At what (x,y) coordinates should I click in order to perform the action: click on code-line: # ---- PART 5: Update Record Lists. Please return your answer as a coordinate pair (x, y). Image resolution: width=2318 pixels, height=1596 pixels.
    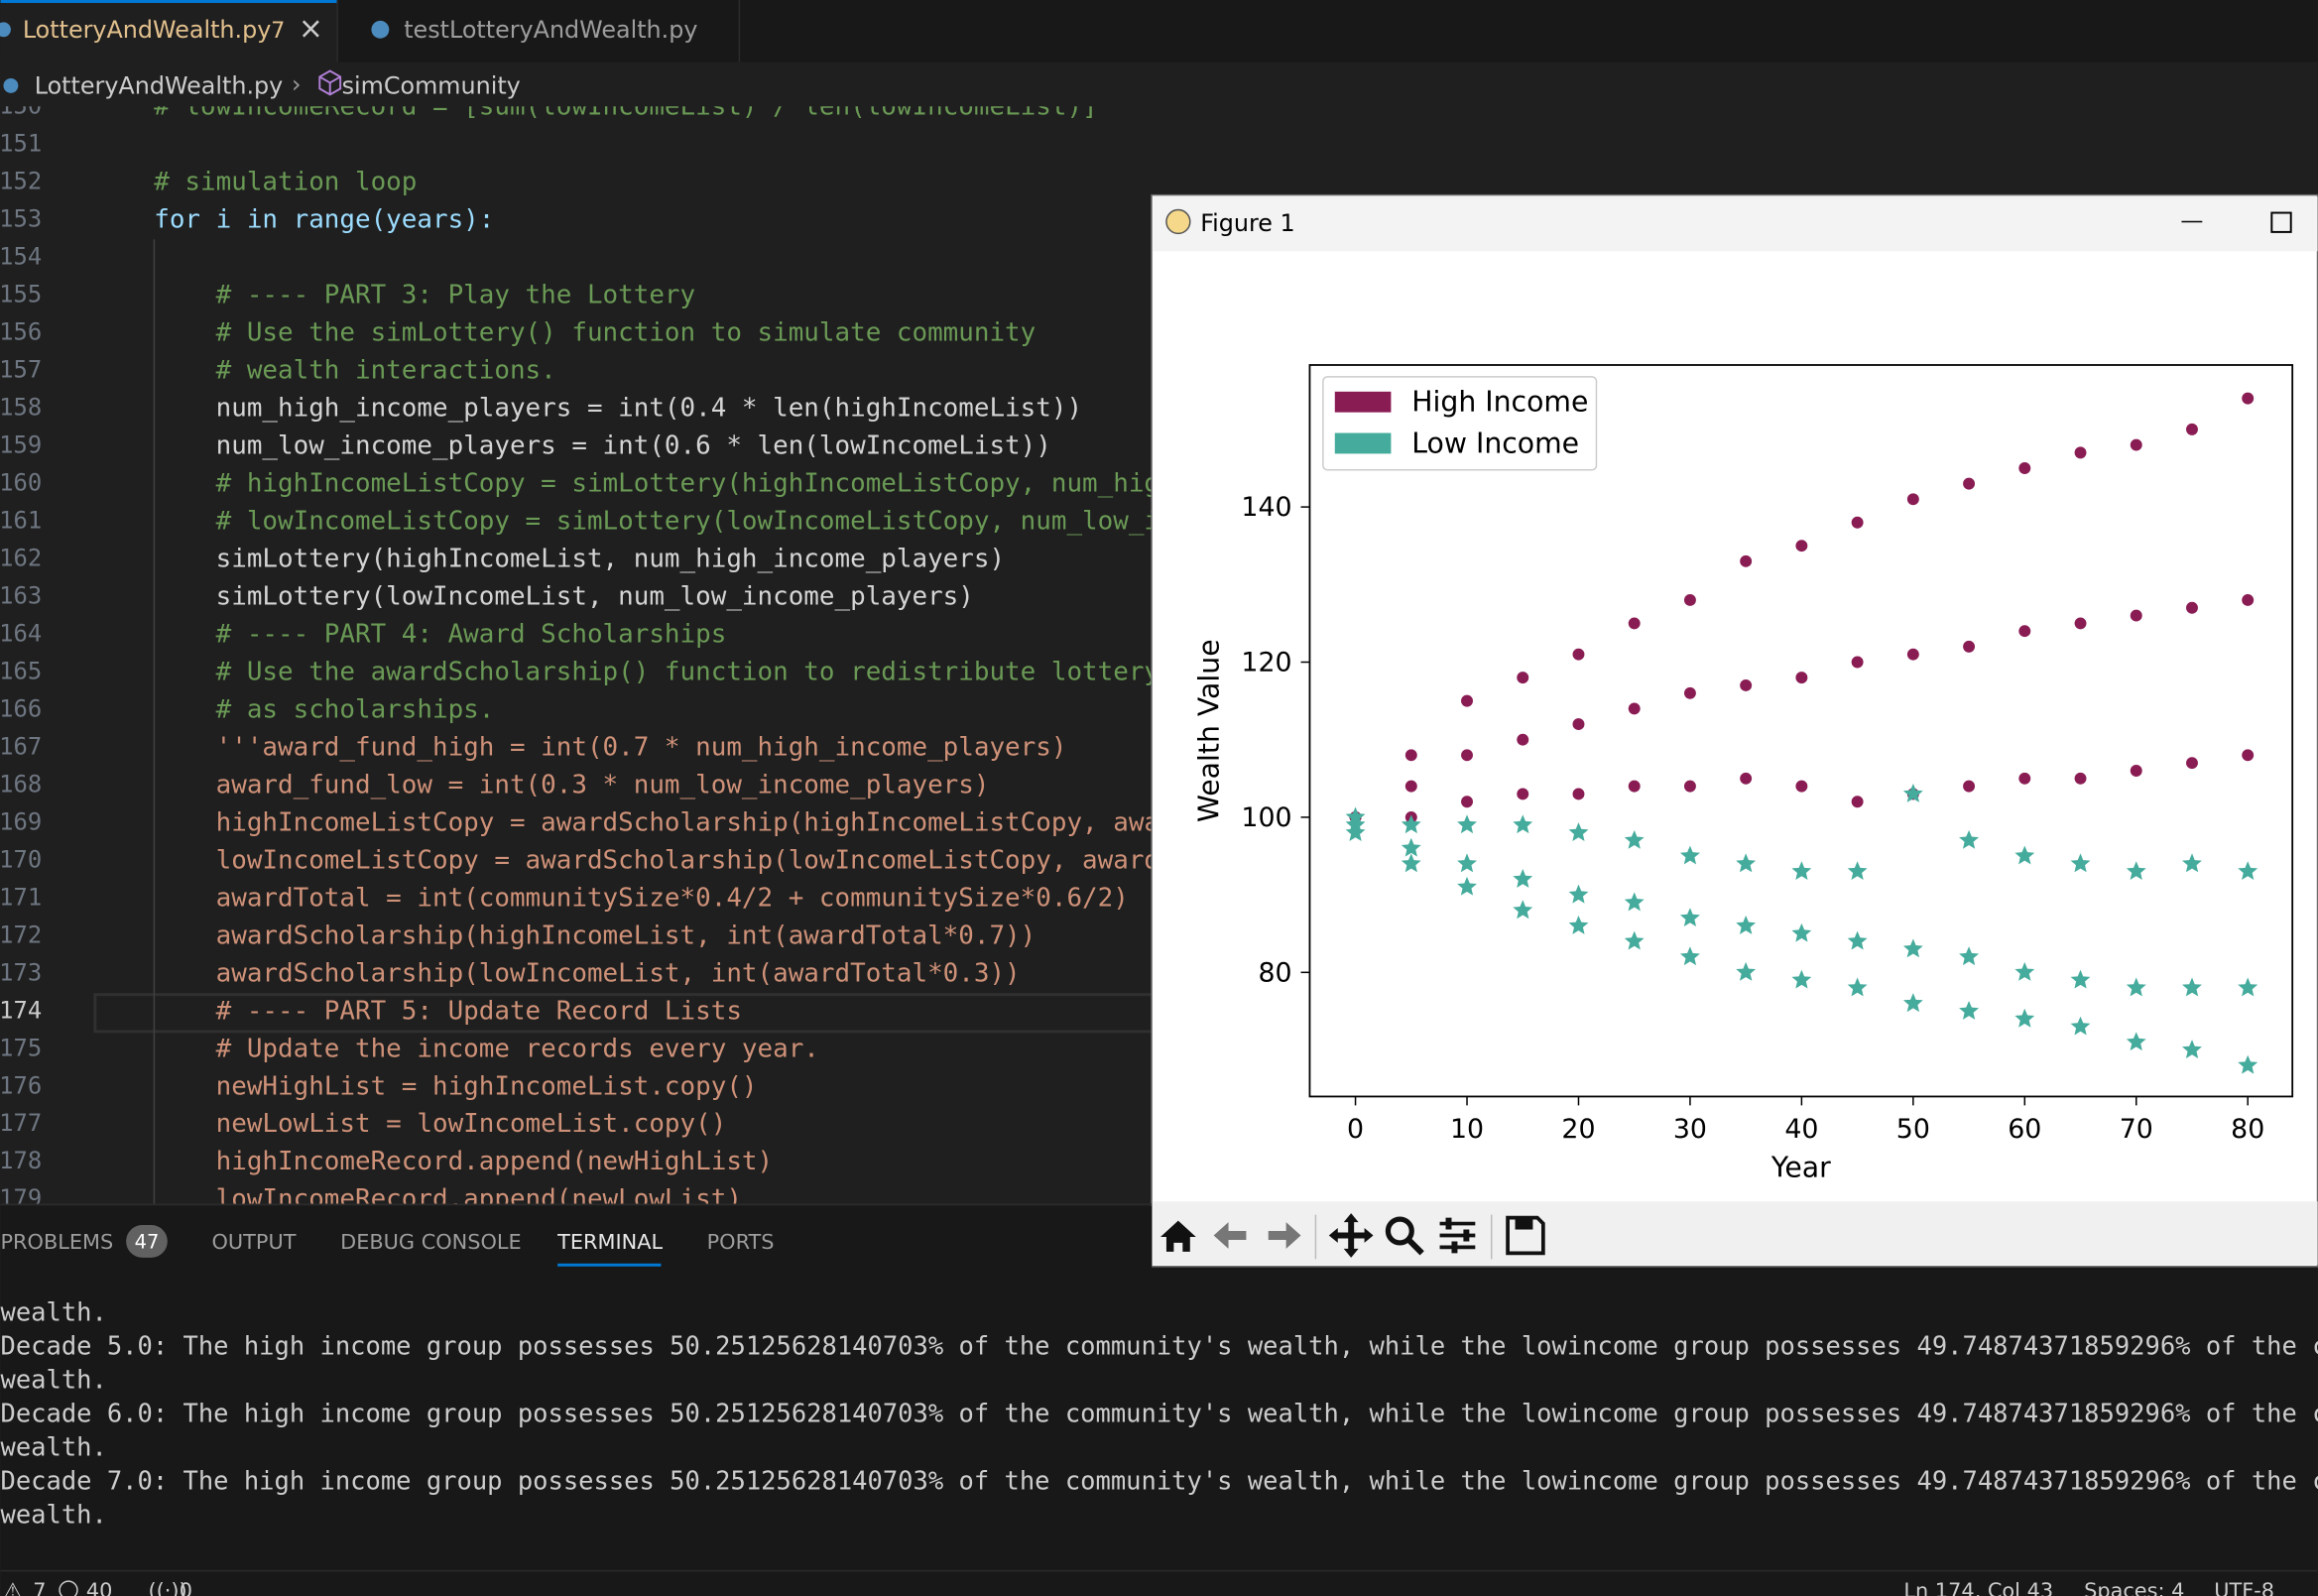
    Looking at the image, I should click on (417, 1011).